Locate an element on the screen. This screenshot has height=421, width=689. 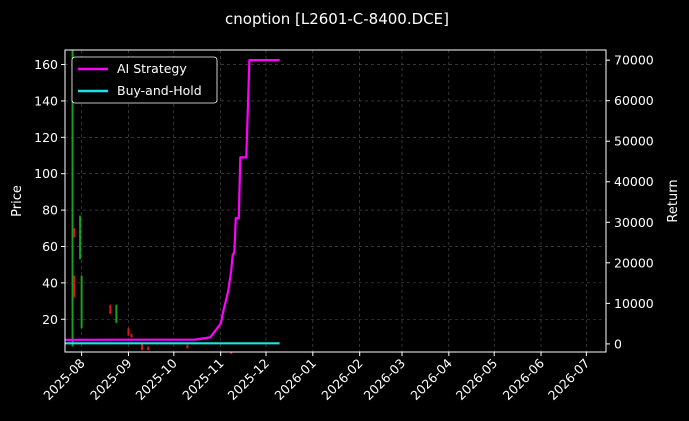
legend: AI Strategy Buy-and-Hold is located at coordinates (144, 80).